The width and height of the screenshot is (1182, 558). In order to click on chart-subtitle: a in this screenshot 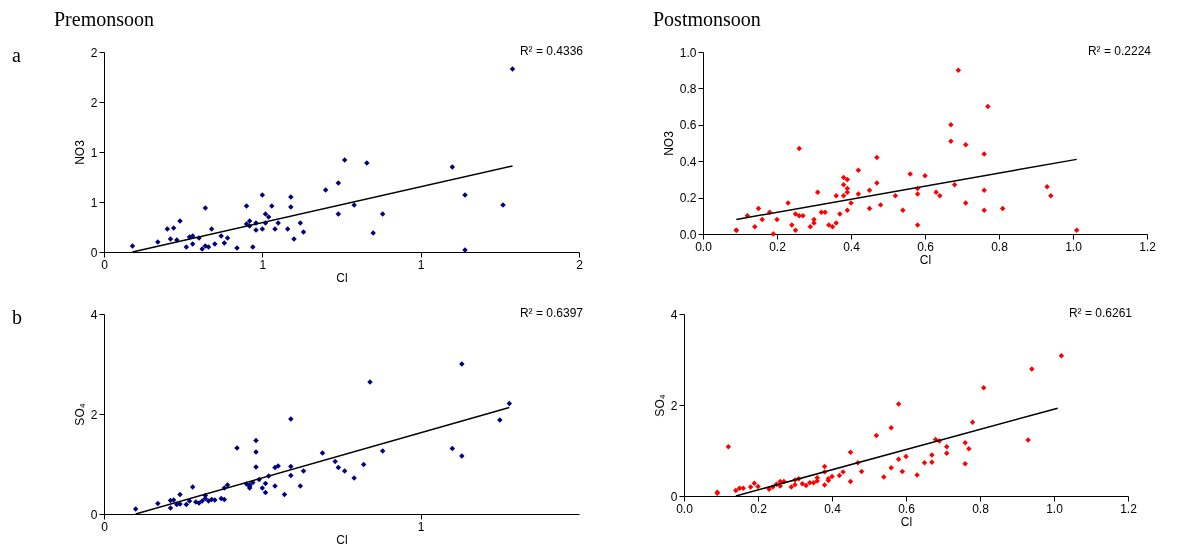, I will do `click(16, 55)`.